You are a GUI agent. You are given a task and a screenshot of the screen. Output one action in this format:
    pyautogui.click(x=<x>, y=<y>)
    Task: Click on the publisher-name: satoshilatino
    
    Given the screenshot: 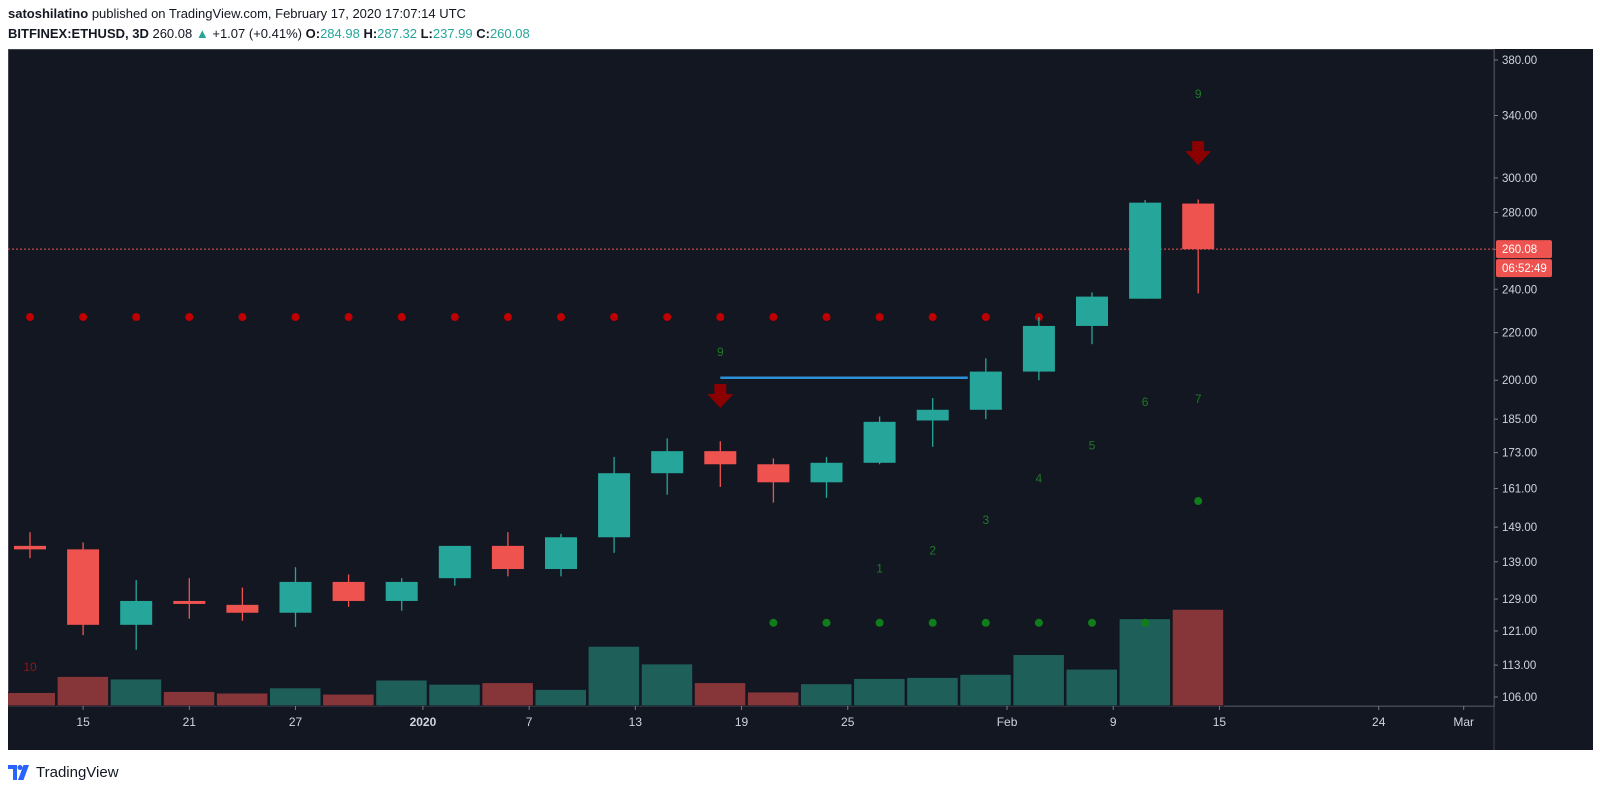 What is the action you would take?
    pyautogui.click(x=48, y=13)
    